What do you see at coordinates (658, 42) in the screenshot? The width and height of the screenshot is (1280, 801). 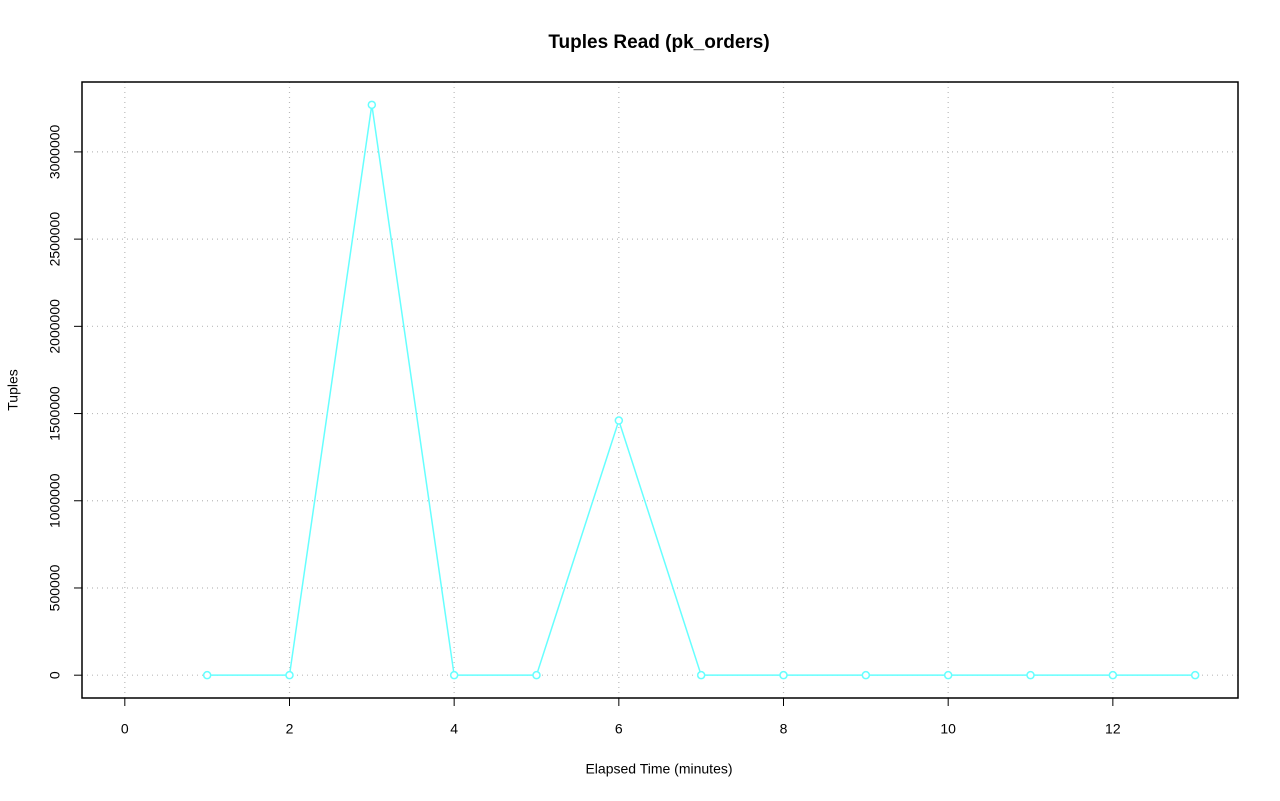 I see `chart-title: Tuples Read (pk_orders)` at bounding box center [658, 42].